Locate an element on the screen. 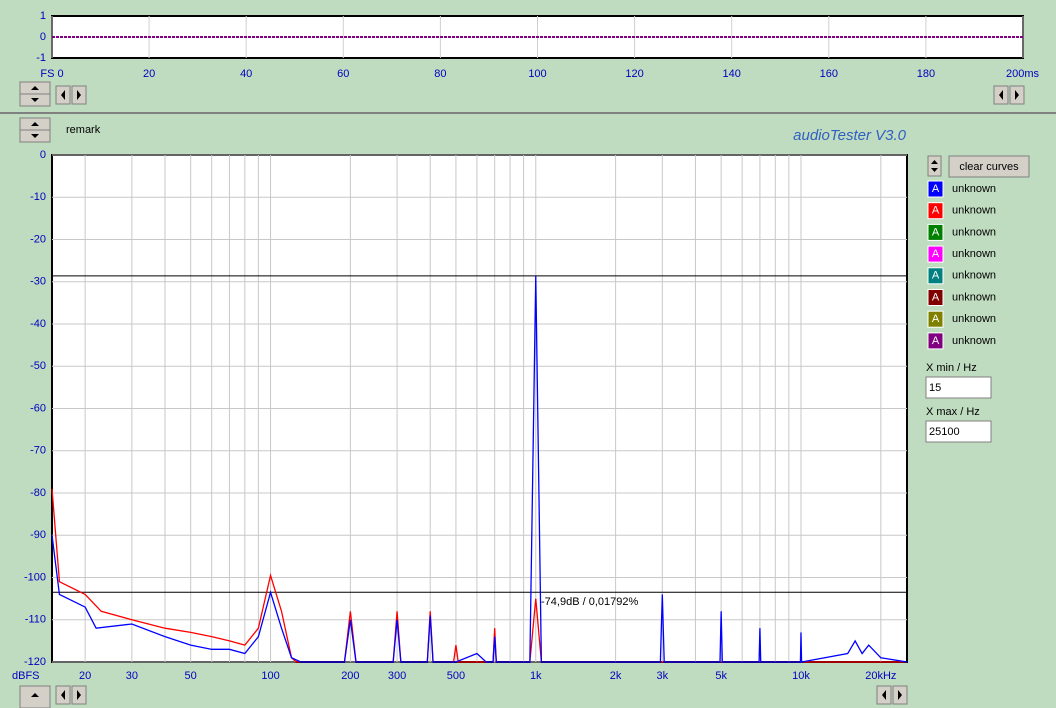  x-tick-label: 100 is located at coordinates (270, 676).